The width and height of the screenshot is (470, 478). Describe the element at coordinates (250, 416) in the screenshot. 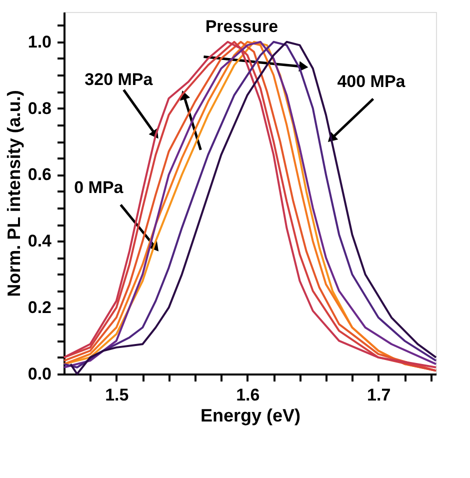

I see `x-axis-title: Energy (eV)` at that location.